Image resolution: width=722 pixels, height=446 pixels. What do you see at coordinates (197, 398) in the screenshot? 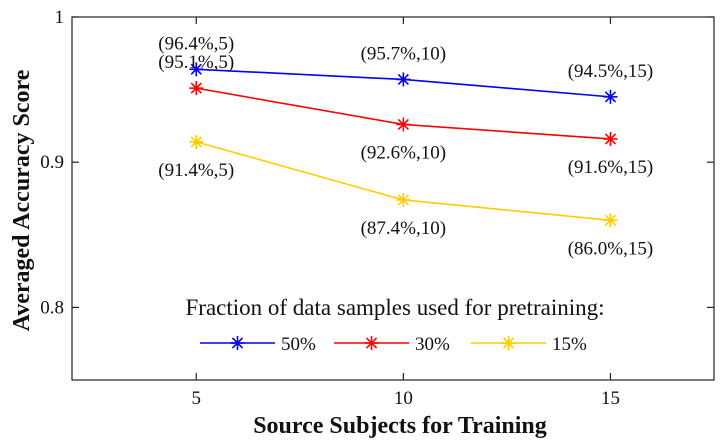
I see `x-tick-label: 5` at bounding box center [197, 398].